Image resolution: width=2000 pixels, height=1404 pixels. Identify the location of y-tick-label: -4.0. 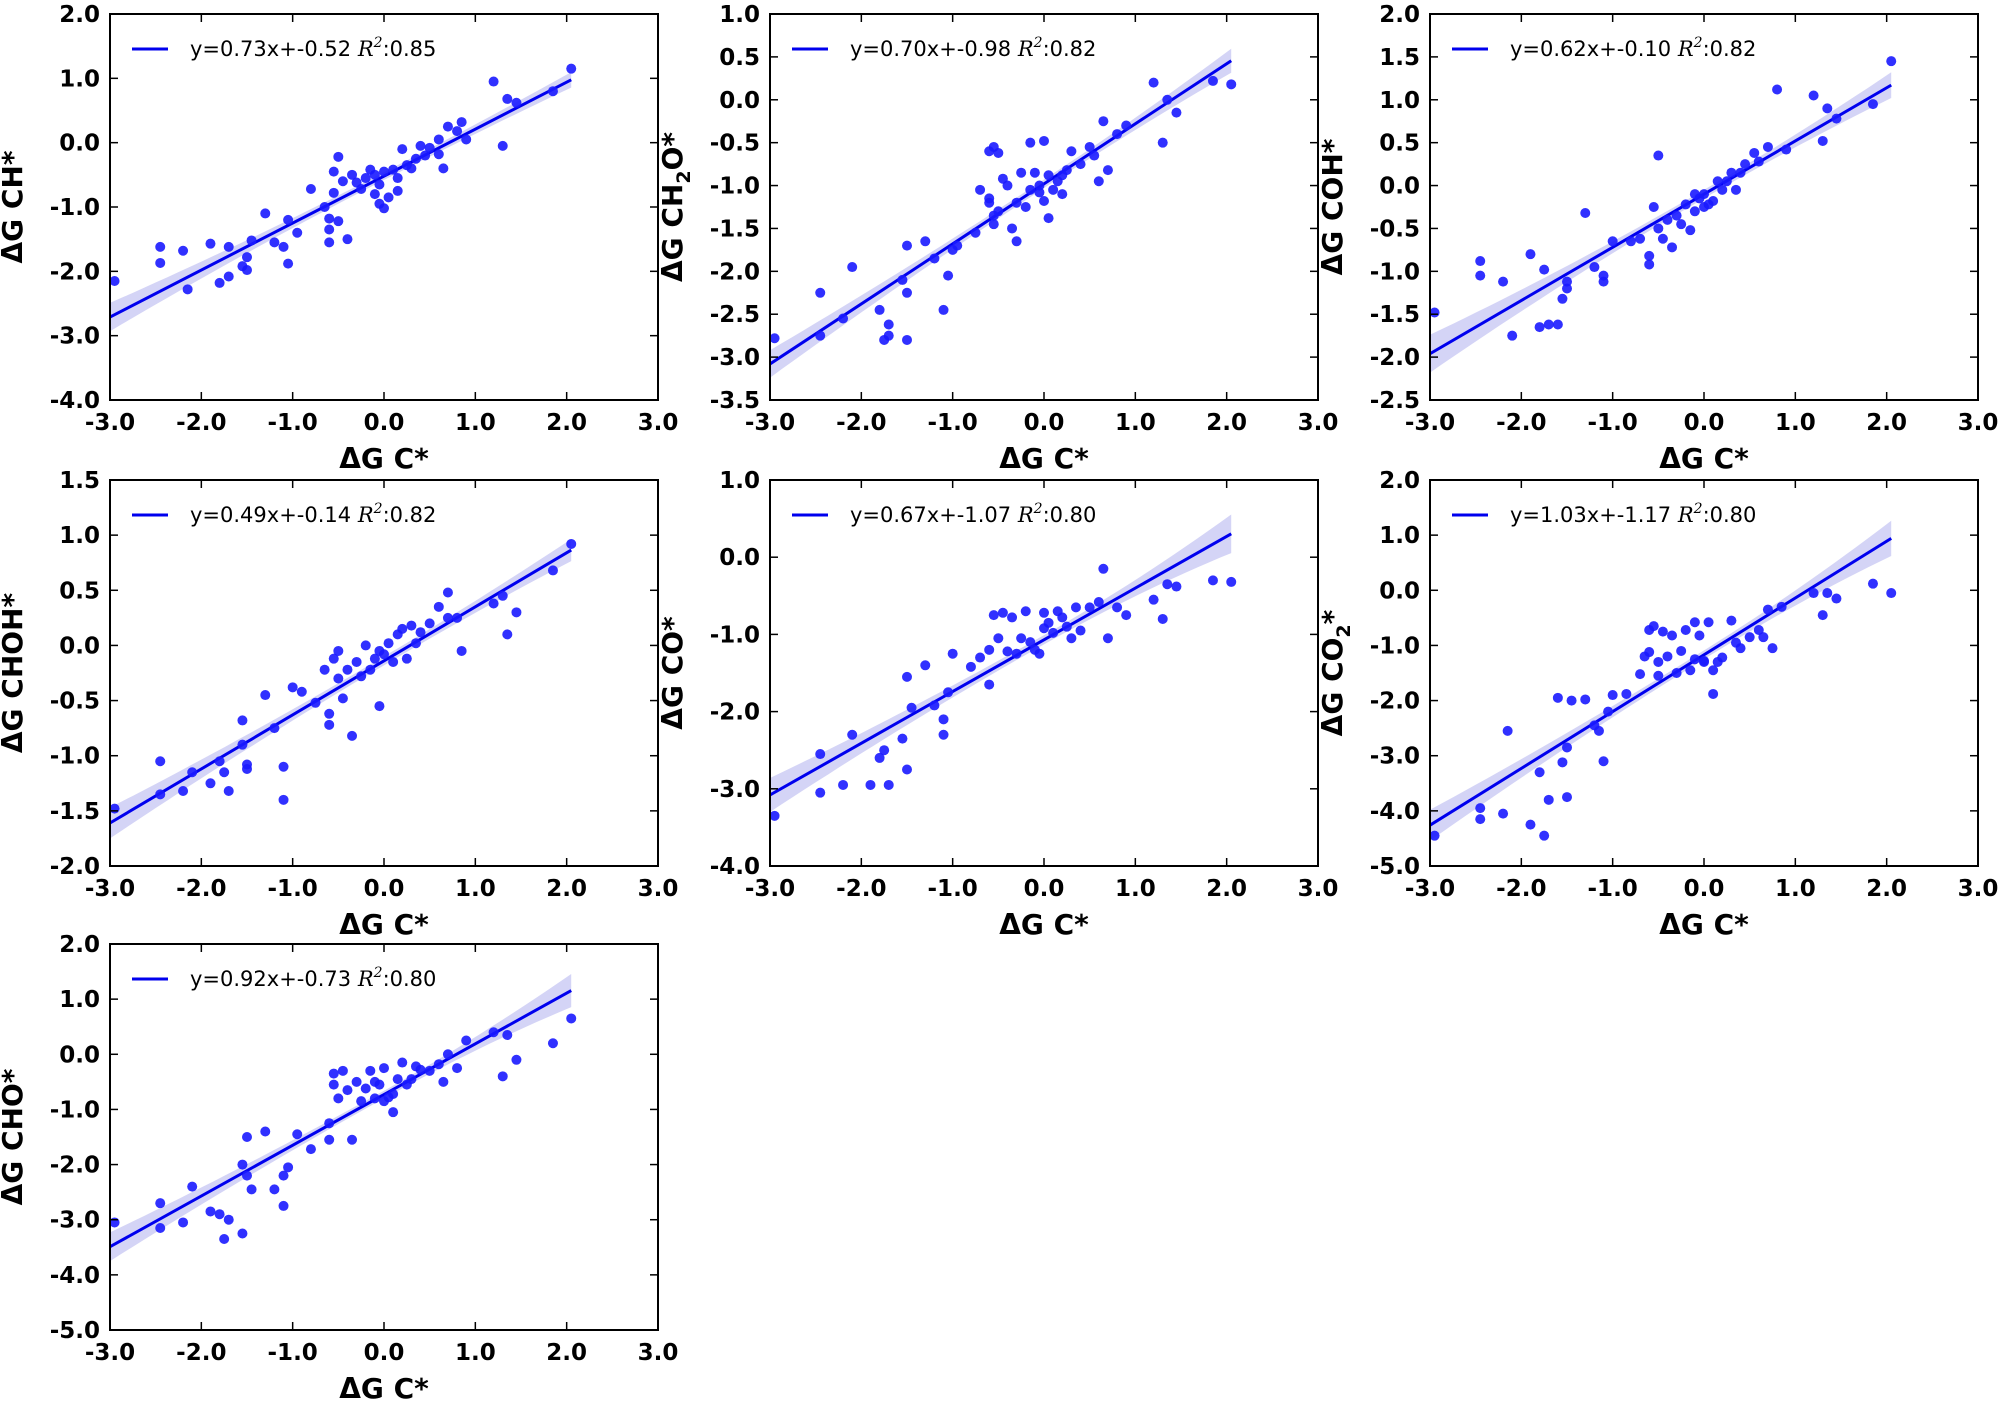
(75, 401).